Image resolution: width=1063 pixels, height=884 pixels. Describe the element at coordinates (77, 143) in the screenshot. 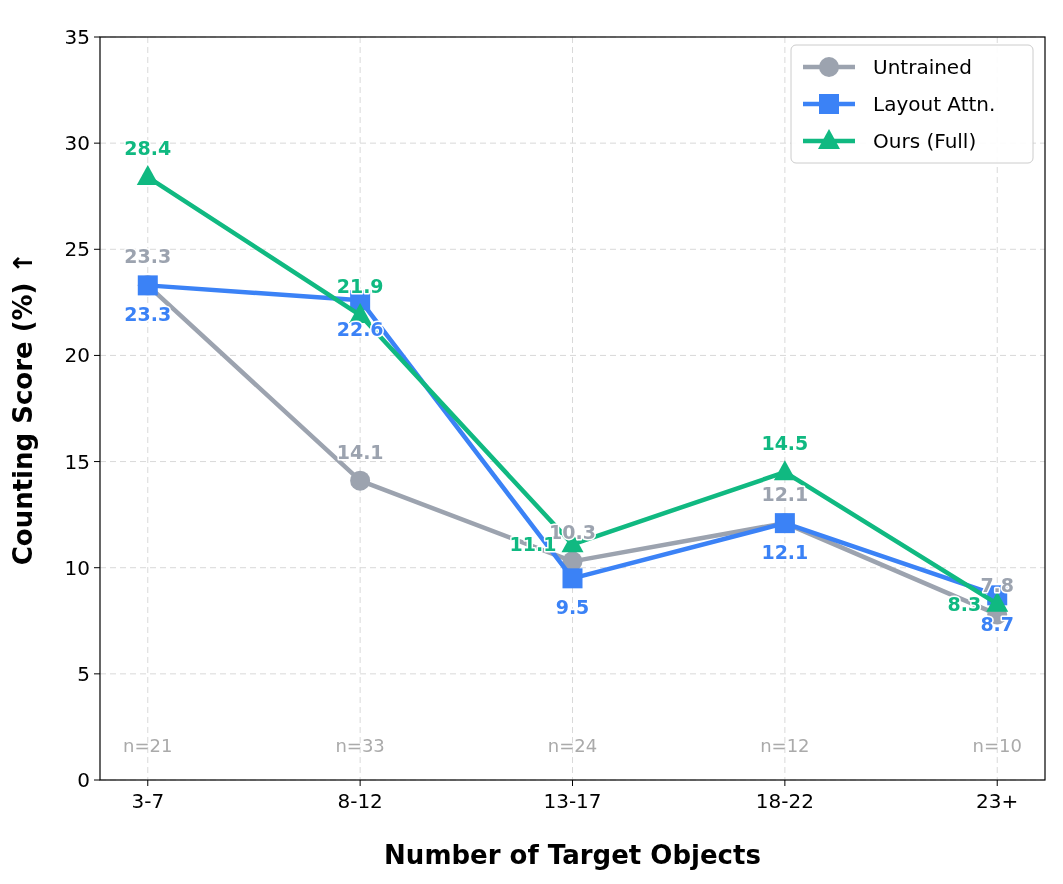

I see `y-tick-label: 30` at that location.